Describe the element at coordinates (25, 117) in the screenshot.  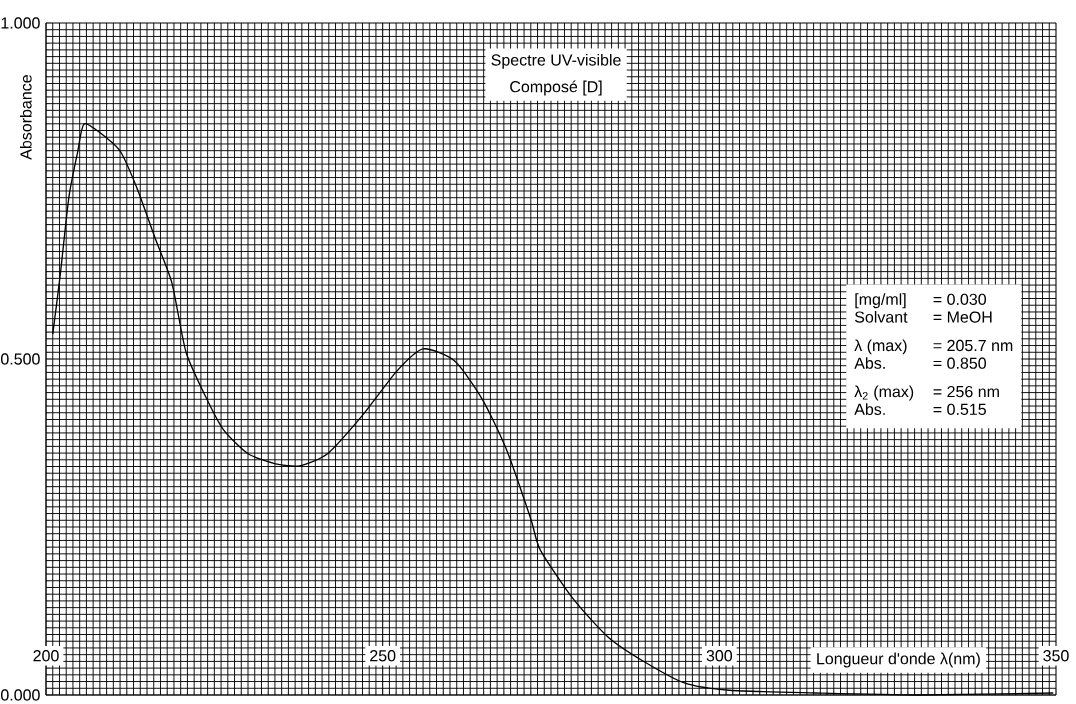
I see `y-axis-title: Absorbance` at that location.